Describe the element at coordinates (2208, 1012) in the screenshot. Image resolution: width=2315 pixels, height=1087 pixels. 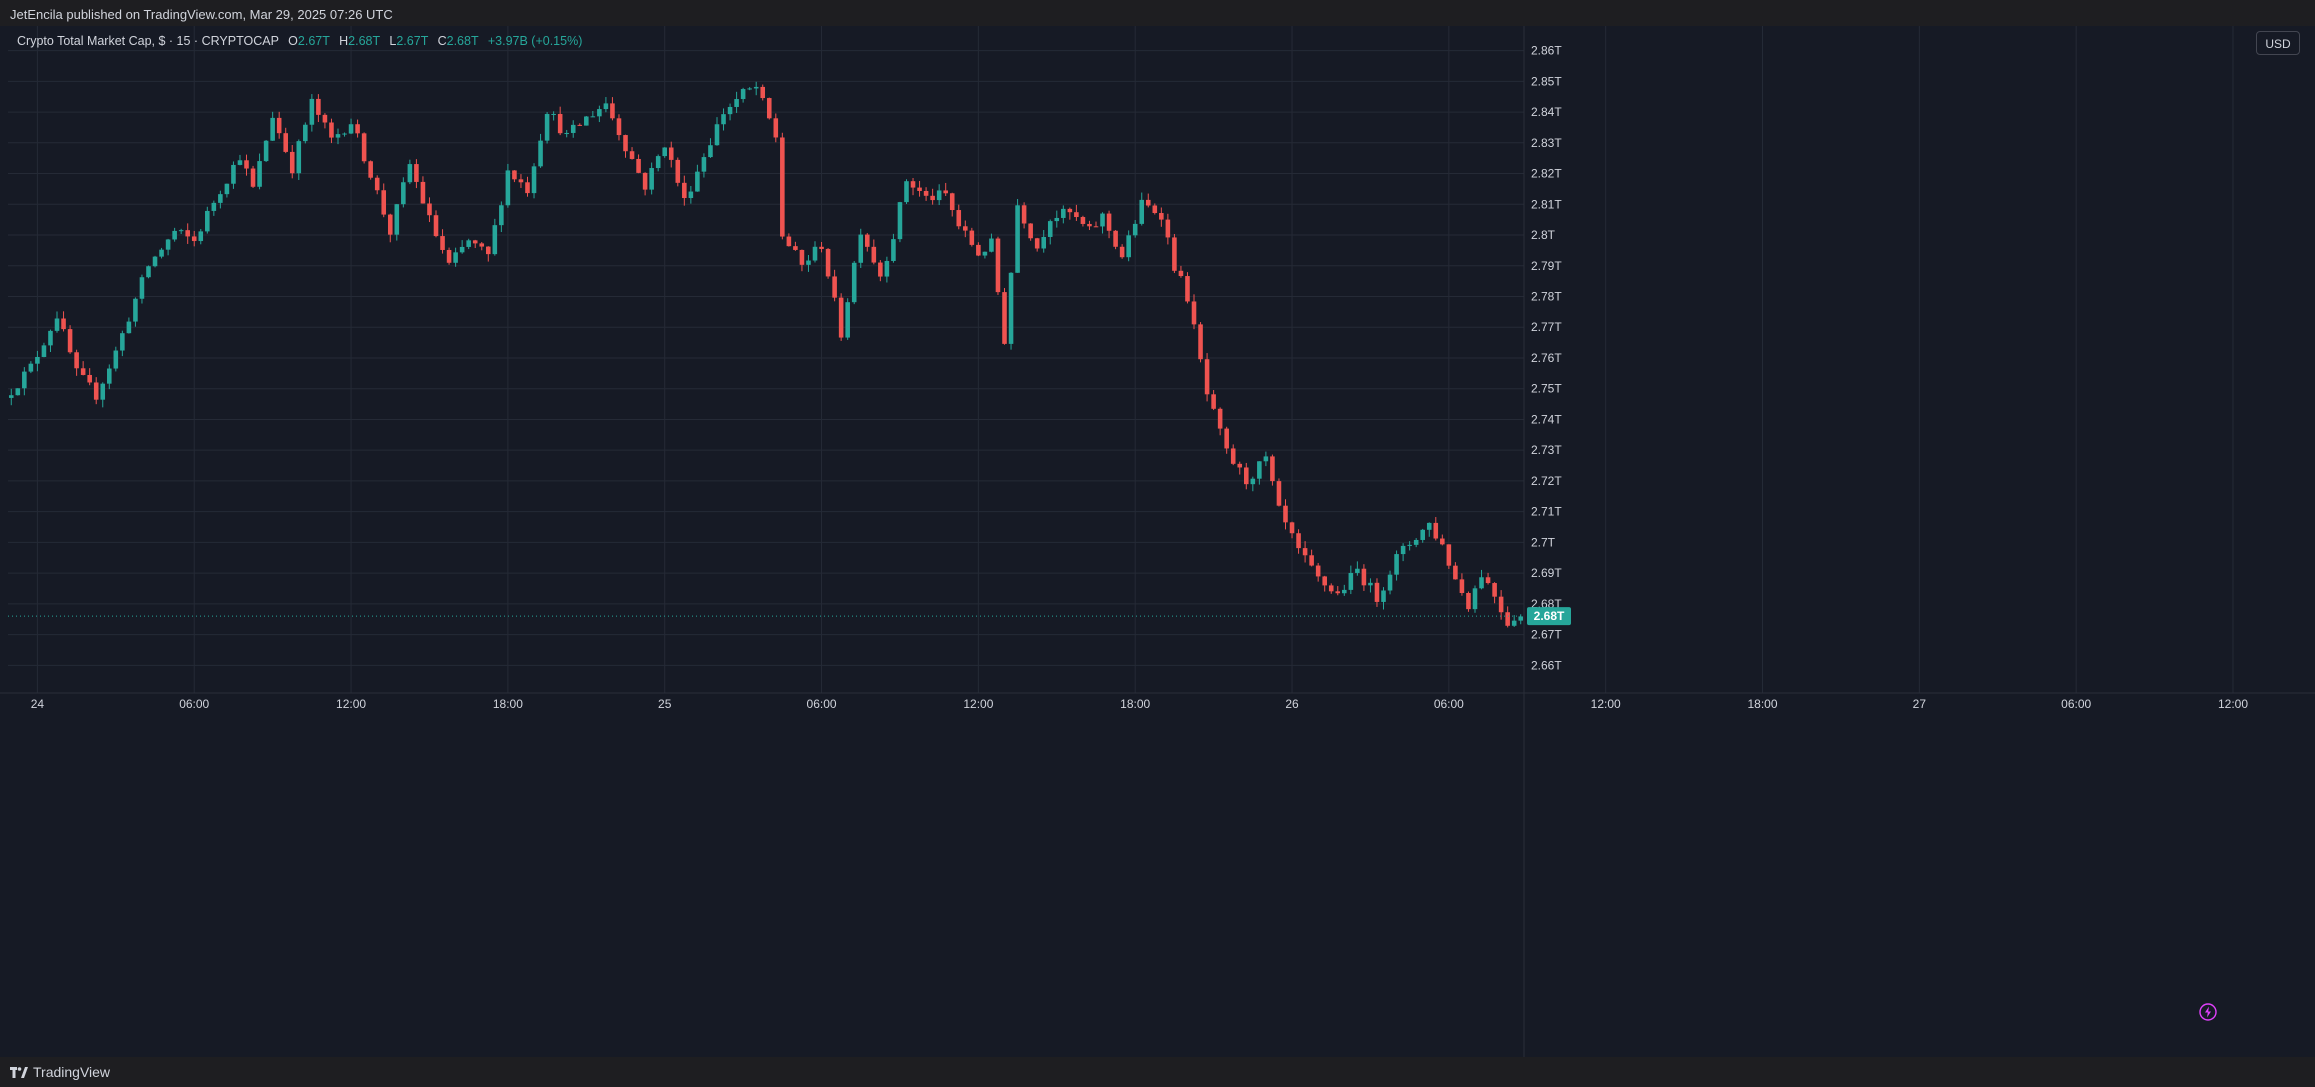
I see `lightning-icon` at that location.